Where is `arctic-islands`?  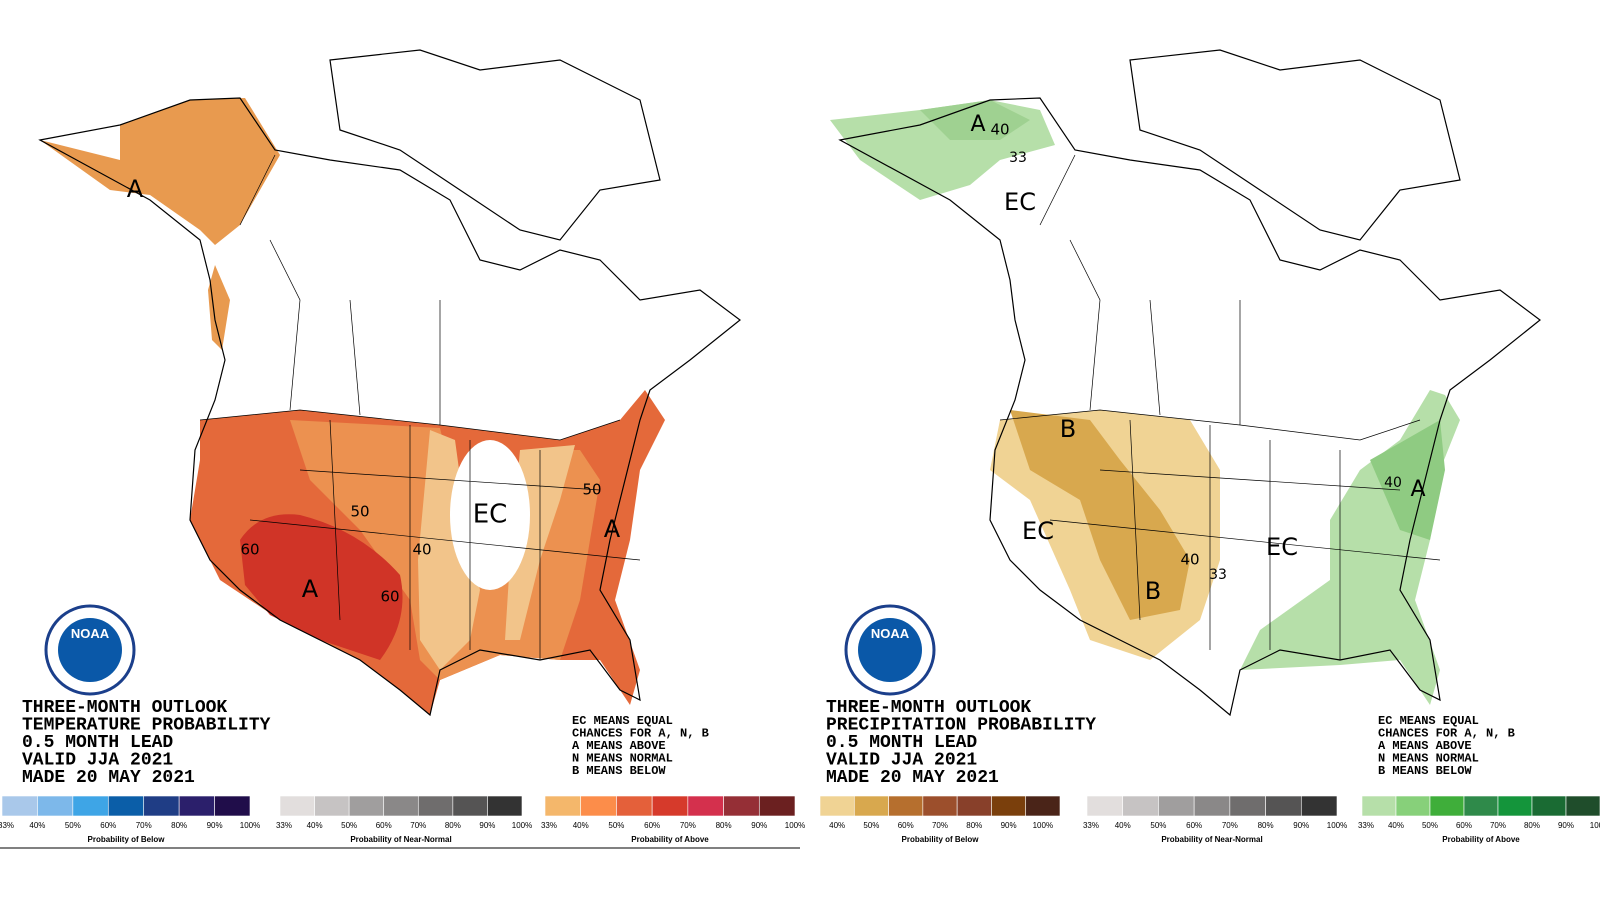
arctic-islands is located at coordinates (495, 145).